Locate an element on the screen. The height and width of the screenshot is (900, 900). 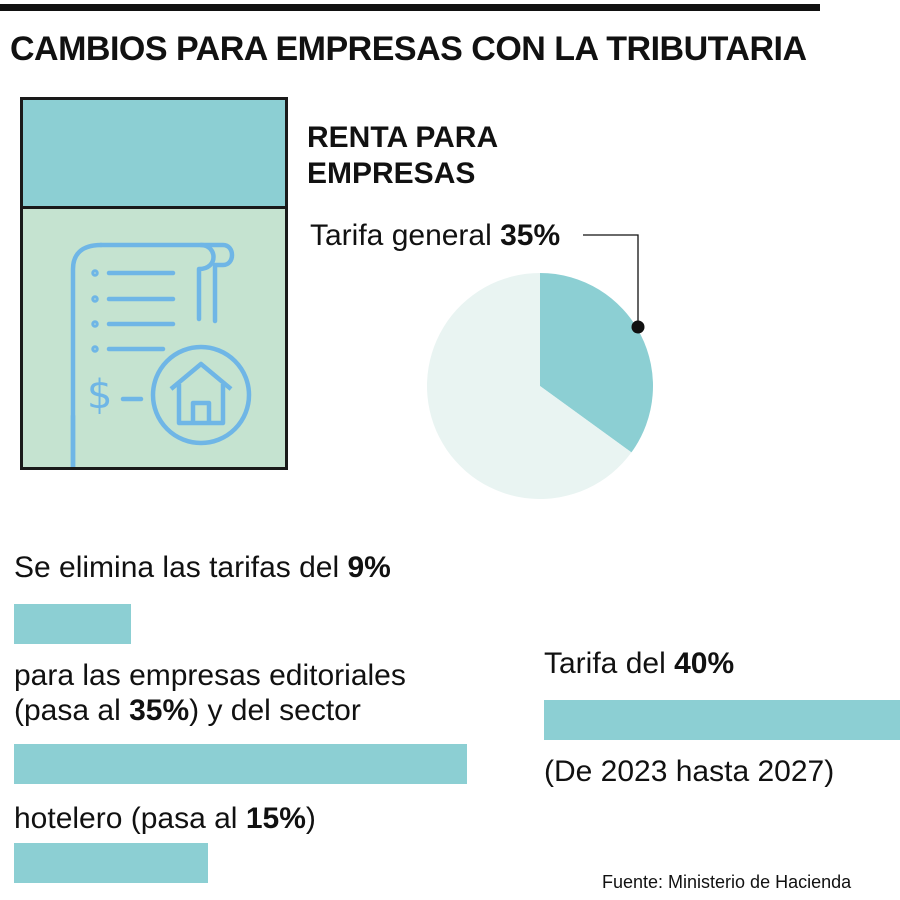
text-1: Se elimina las tarifas del 9% is located at coordinates (202, 568).